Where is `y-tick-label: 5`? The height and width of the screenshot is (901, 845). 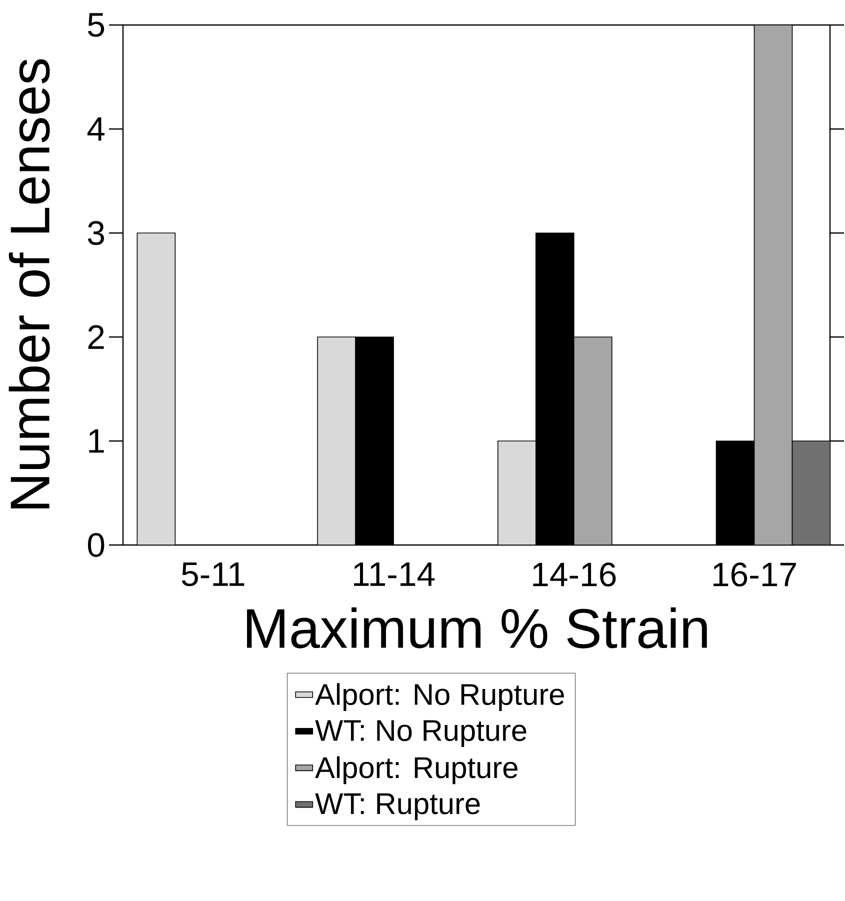
y-tick-label: 5 is located at coordinates (96, 25).